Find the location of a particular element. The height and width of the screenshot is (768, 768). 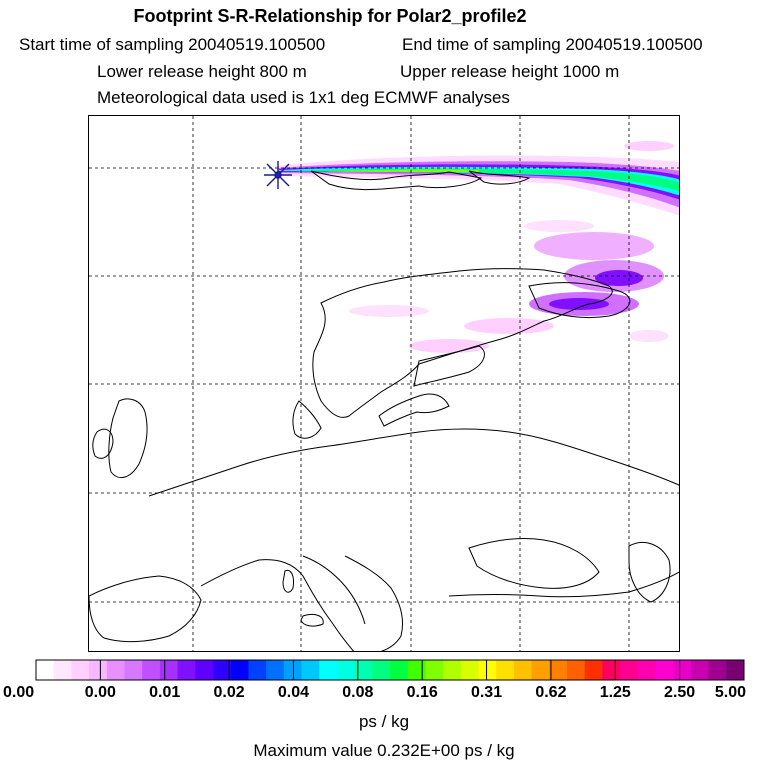

coast-iberia is located at coordinates (145, 609).